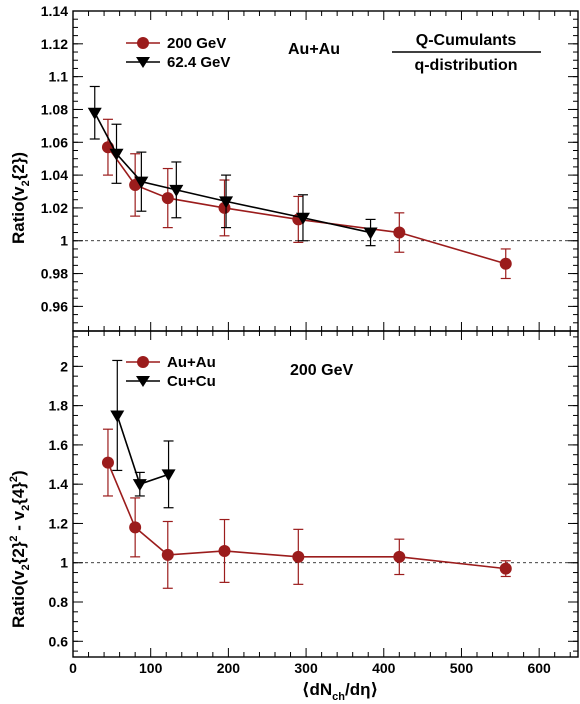  I want to click on bottom-y-tick-label: 0.6, so click(59, 641).